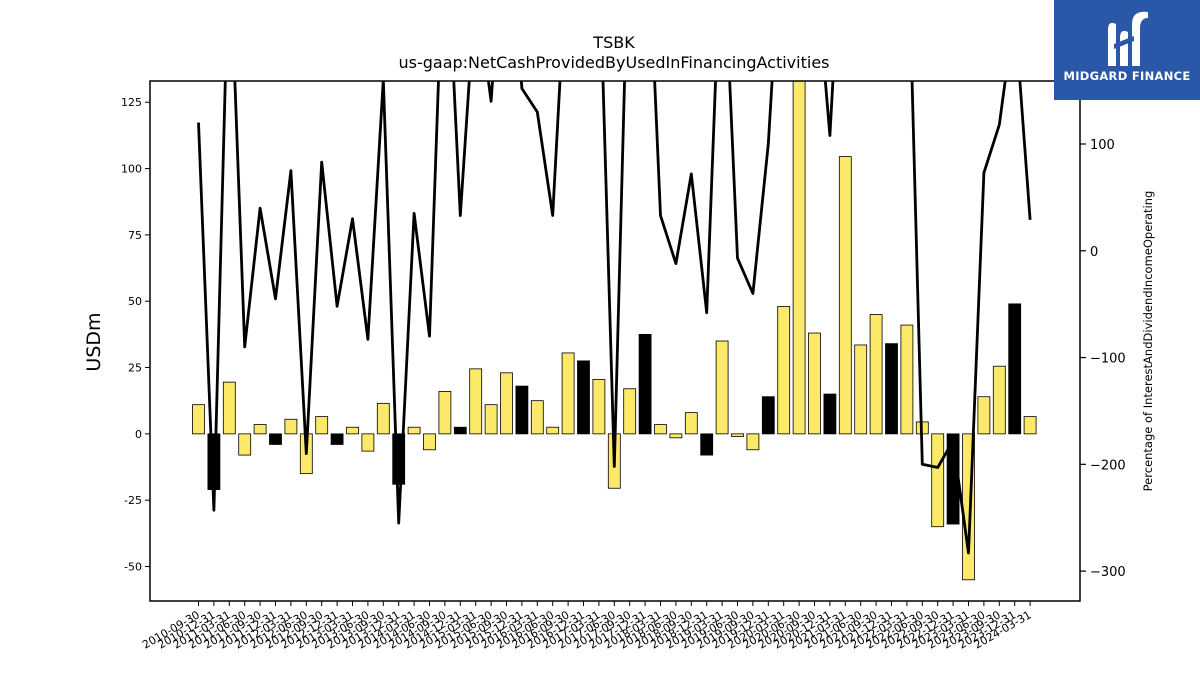 Image resolution: width=1200 pixels, height=675 pixels. Describe the element at coordinates (135, 368) in the screenshot. I see `y-tick-label: 25` at that location.